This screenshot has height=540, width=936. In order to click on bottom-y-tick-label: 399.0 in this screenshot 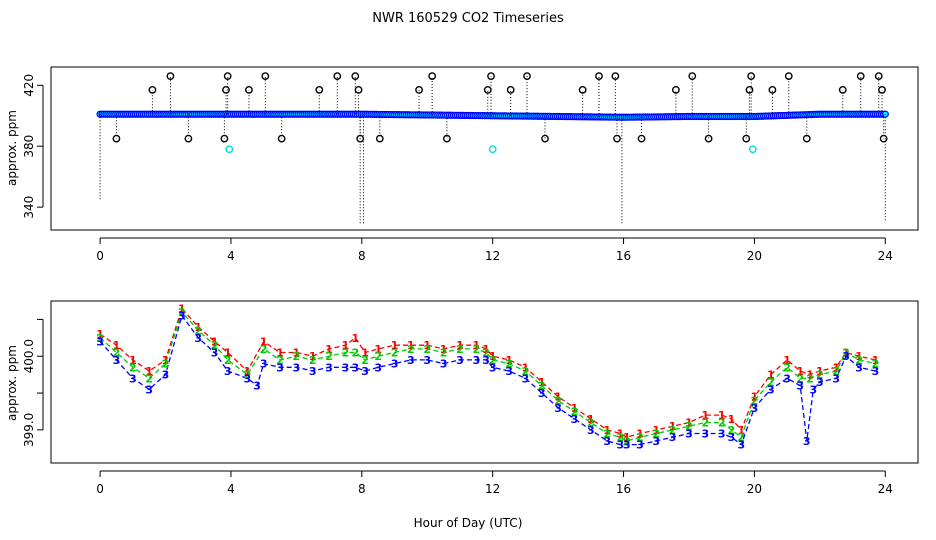, I will do `click(29, 430)`.